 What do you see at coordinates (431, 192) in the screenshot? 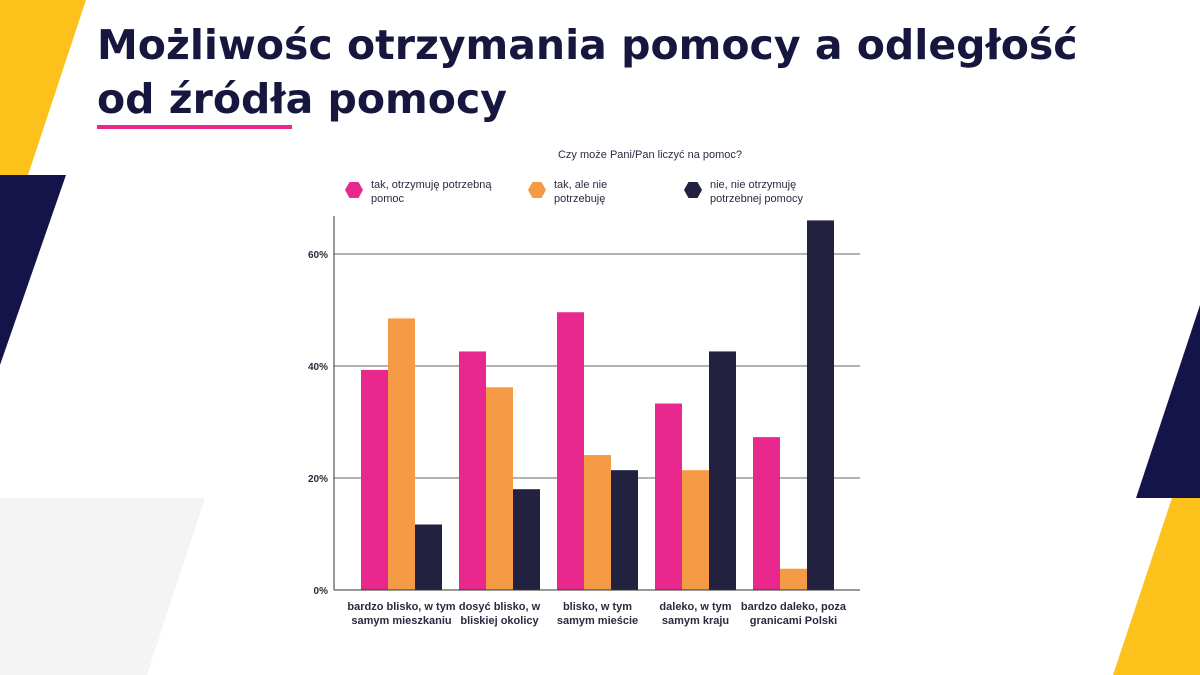
I see `legend-label: tak, otrzymuję potrzebną pomoc` at bounding box center [431, 192].